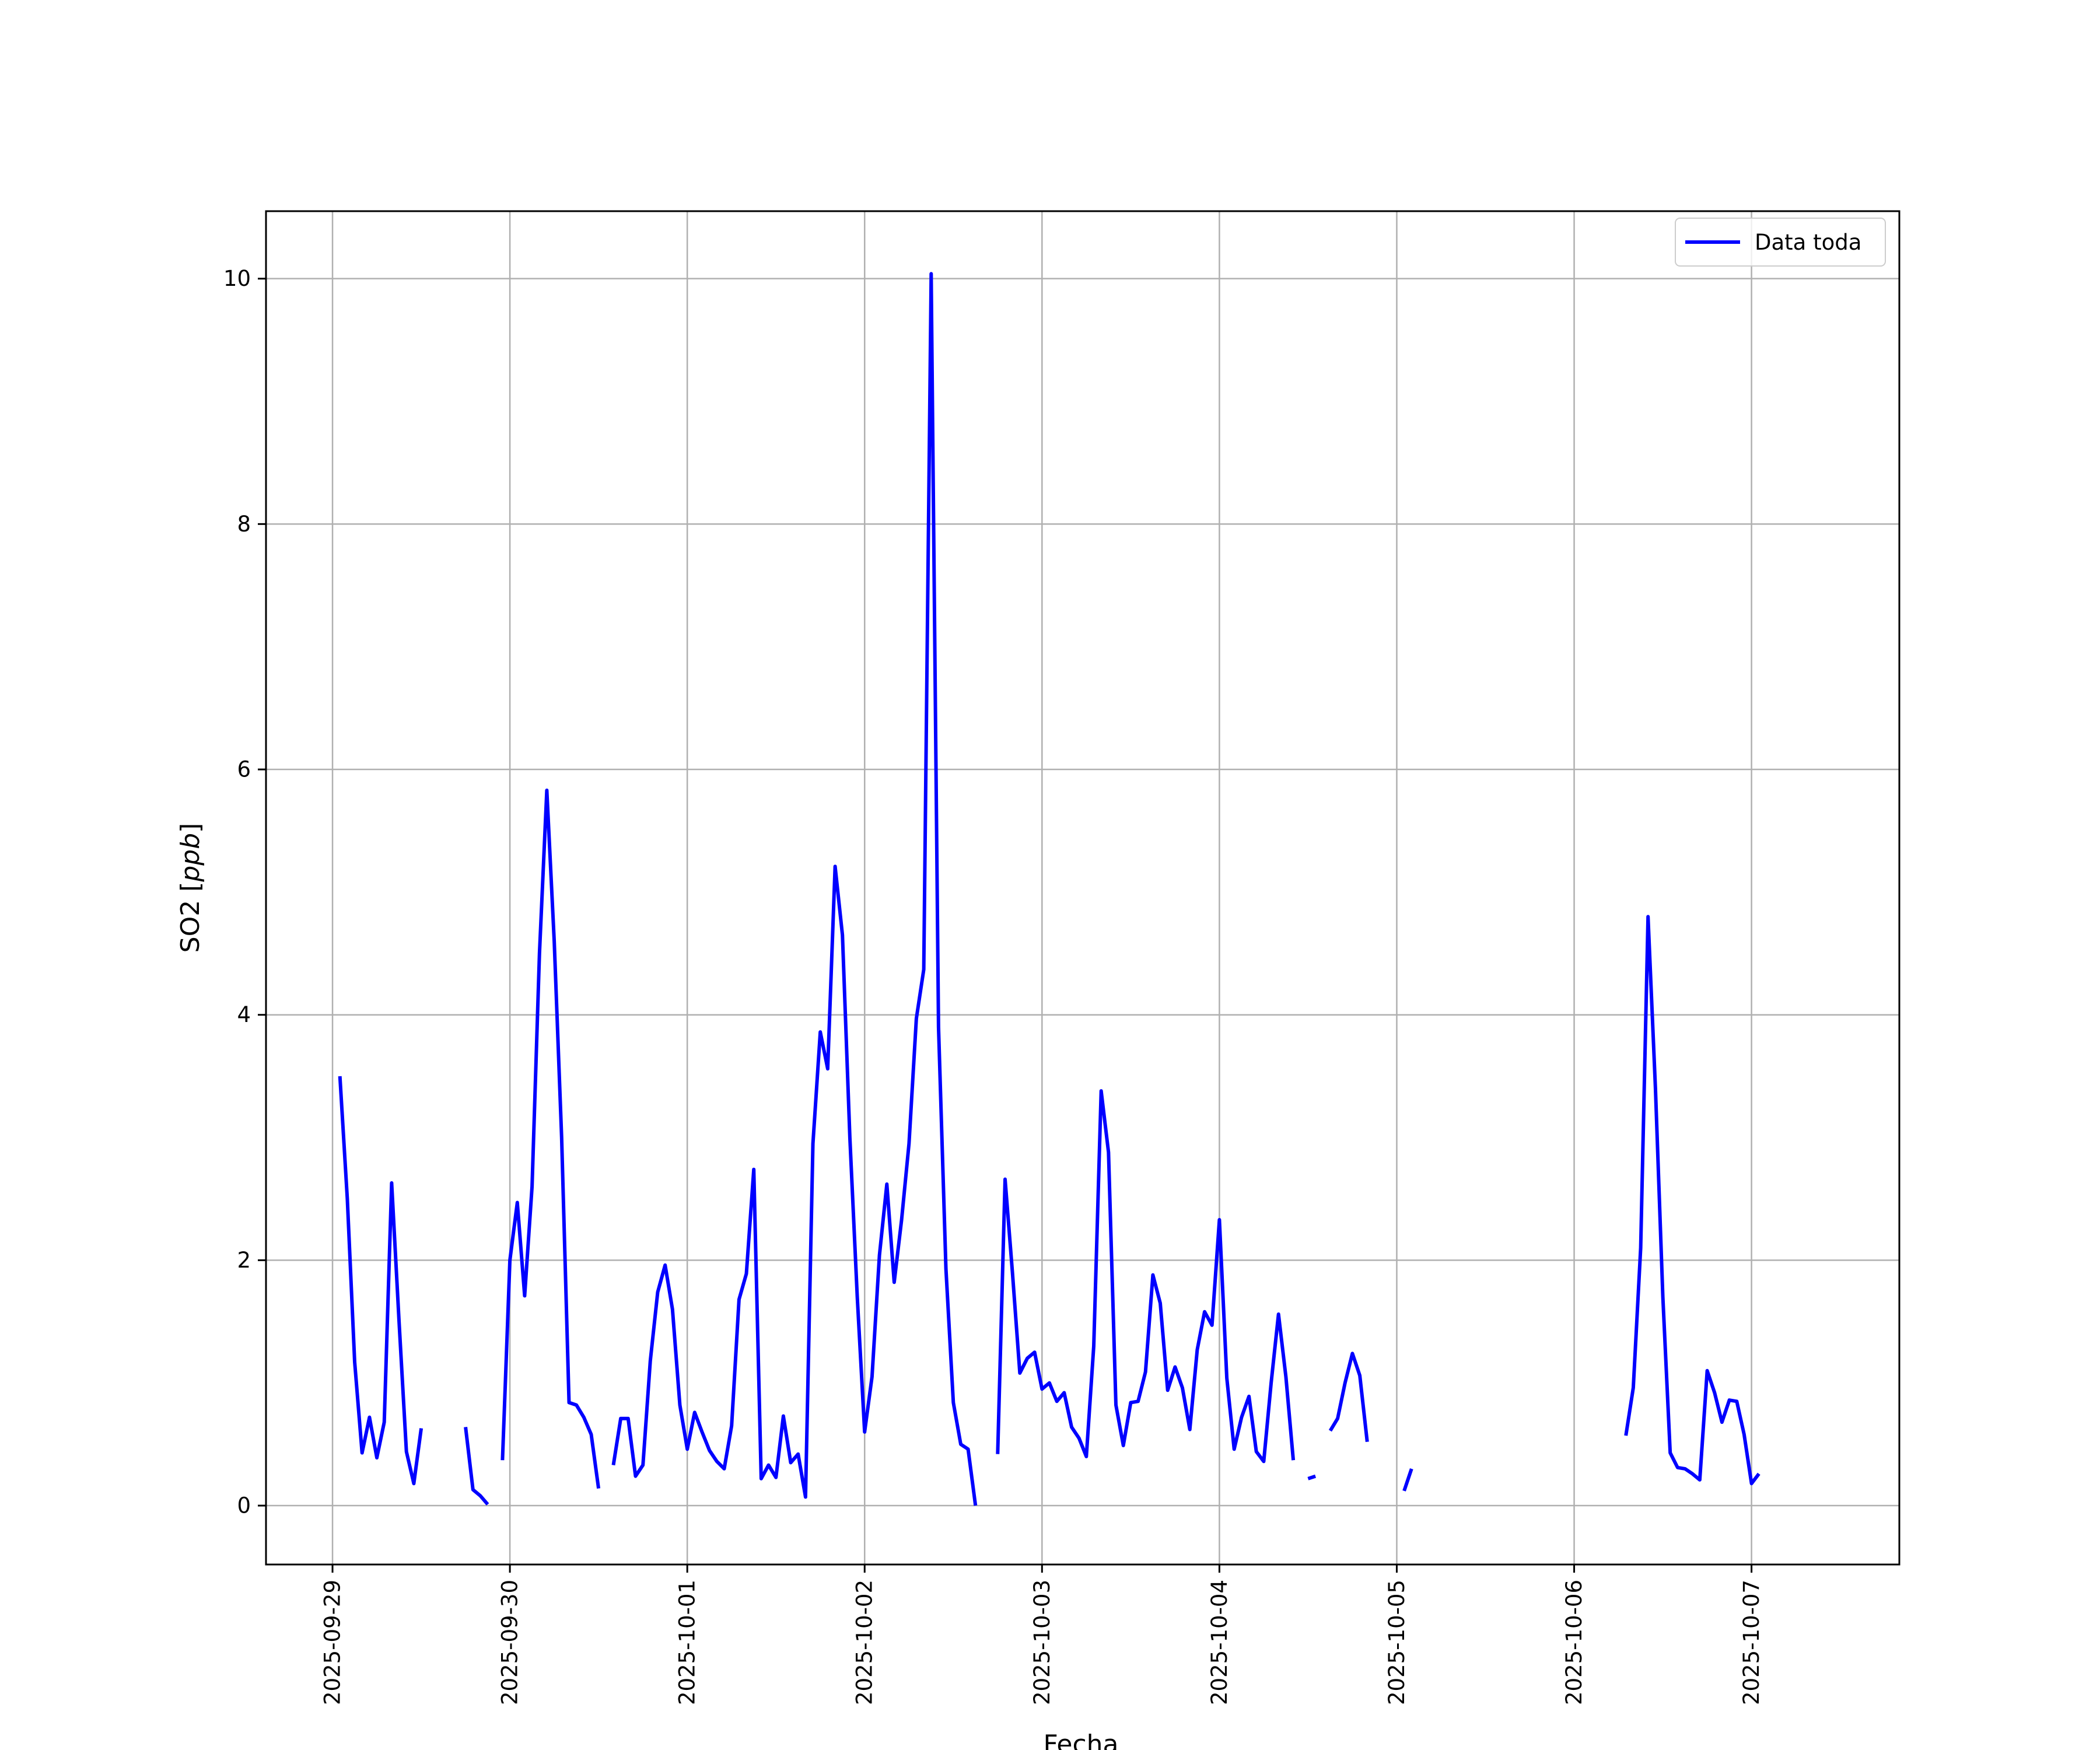 Image resolution: width=2100 pixels, height=1750 pixels. I want to click on x-tick-label: 2025-10-03, so click(1042, 1643).